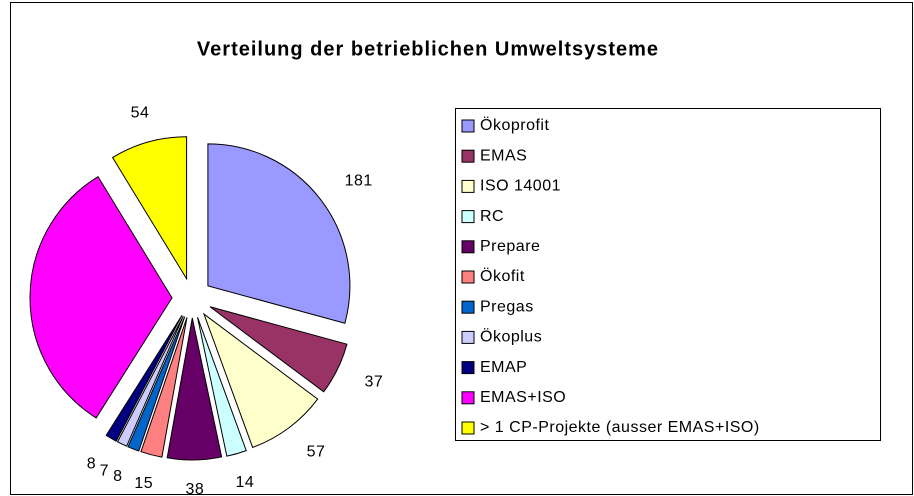 This screenshot has width=914, height=496. Describe the element at coordinates (143, 483) in the screenshot. I see `data-label: 15` at that location.